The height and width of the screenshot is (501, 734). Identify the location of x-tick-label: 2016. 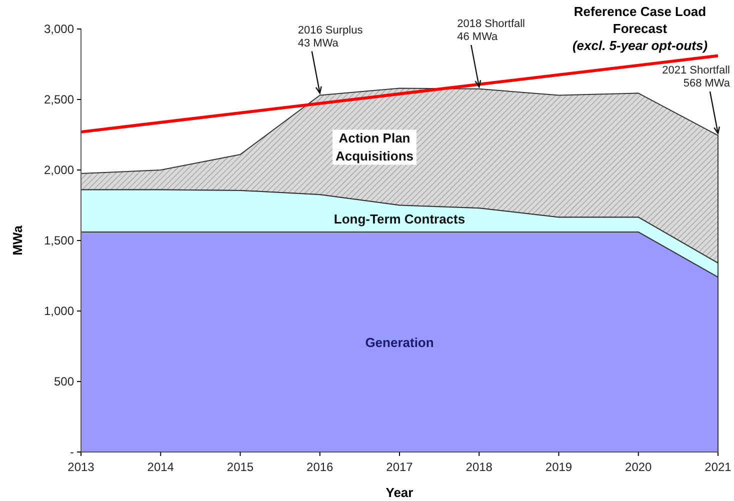
(320, 467).